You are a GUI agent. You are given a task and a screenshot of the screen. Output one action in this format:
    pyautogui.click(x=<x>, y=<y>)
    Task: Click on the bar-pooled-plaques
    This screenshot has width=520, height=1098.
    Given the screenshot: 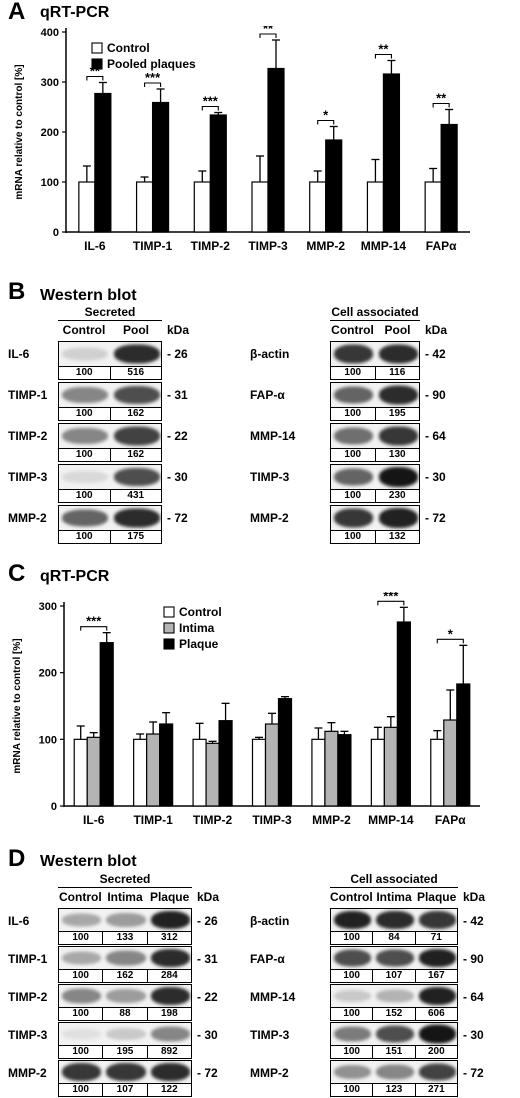 What is the action you would take?
    pyautogui.click(x=103, y=162)
    